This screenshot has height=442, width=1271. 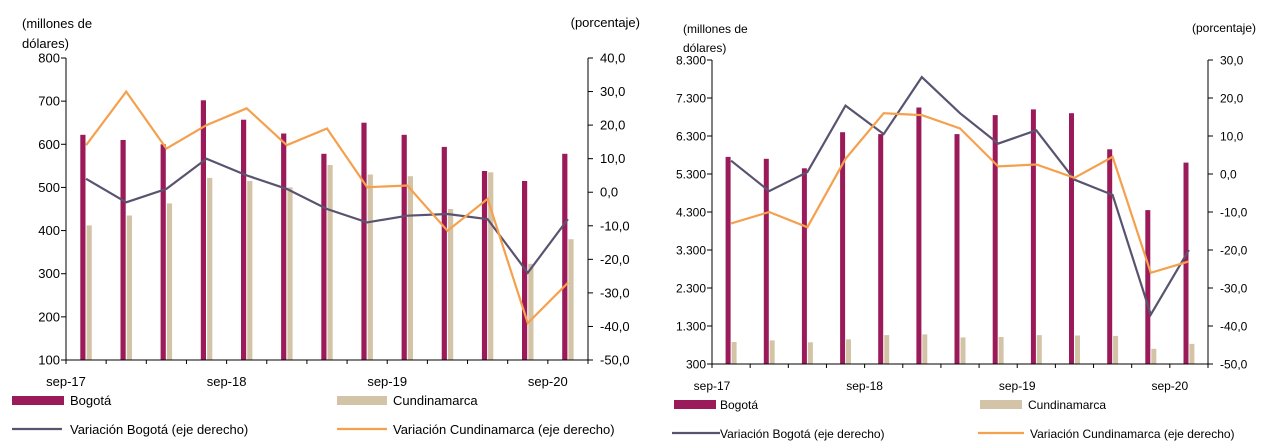 What do you see at coordinates (715, 29) in the screenshot?
I see `left-axis-title-line-1: (millones de` at bounding box center [715, 29].